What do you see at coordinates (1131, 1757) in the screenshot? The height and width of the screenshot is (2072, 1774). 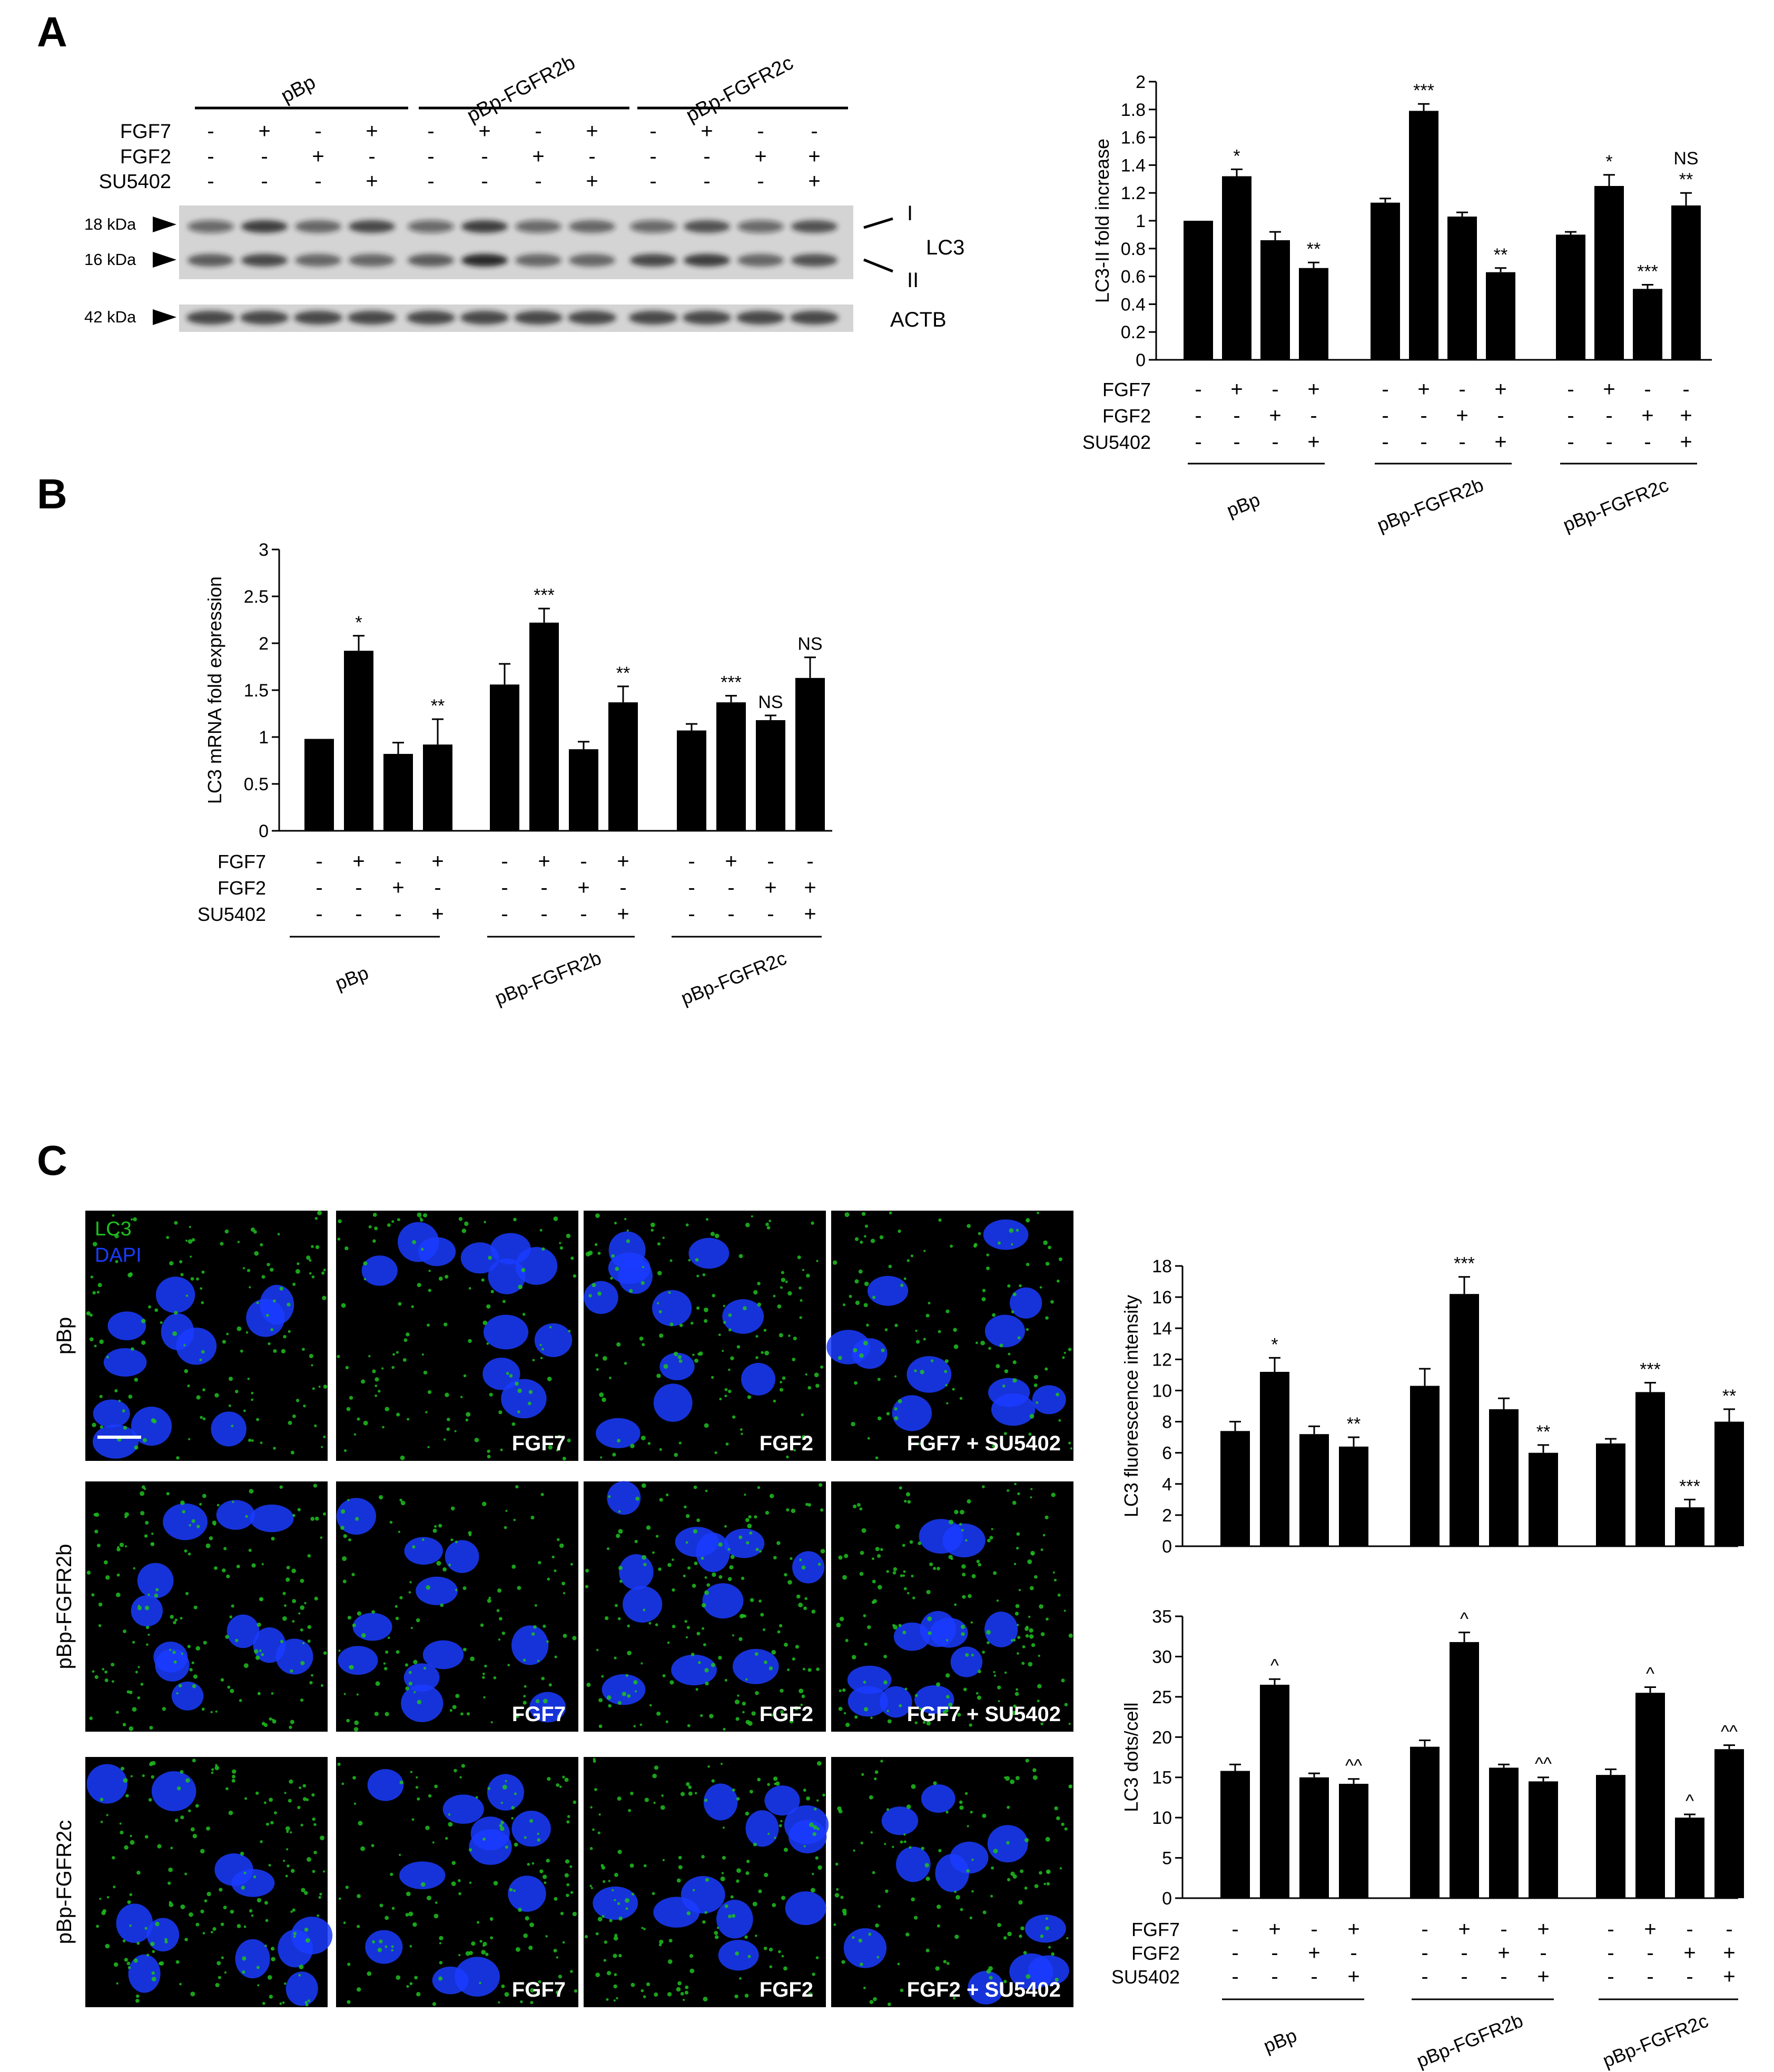 I see `y-axis-title: LC3 dots/cell` at bounding box center [1131, 1757].